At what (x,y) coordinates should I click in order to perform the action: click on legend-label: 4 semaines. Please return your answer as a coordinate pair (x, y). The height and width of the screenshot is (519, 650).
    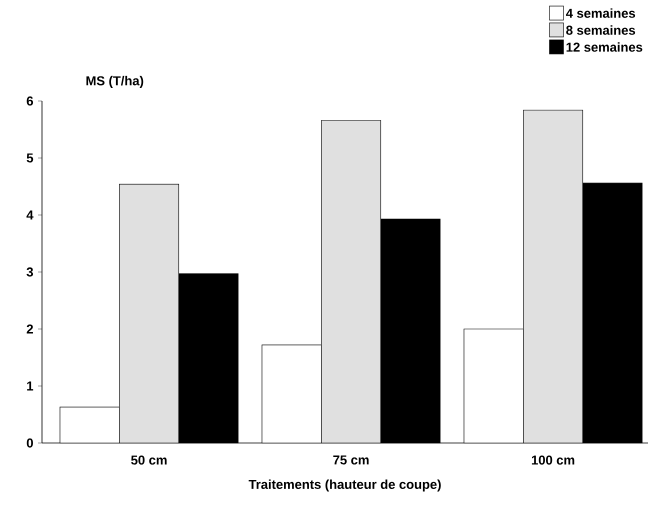
    Looking at the image, I should click on (601, 13).